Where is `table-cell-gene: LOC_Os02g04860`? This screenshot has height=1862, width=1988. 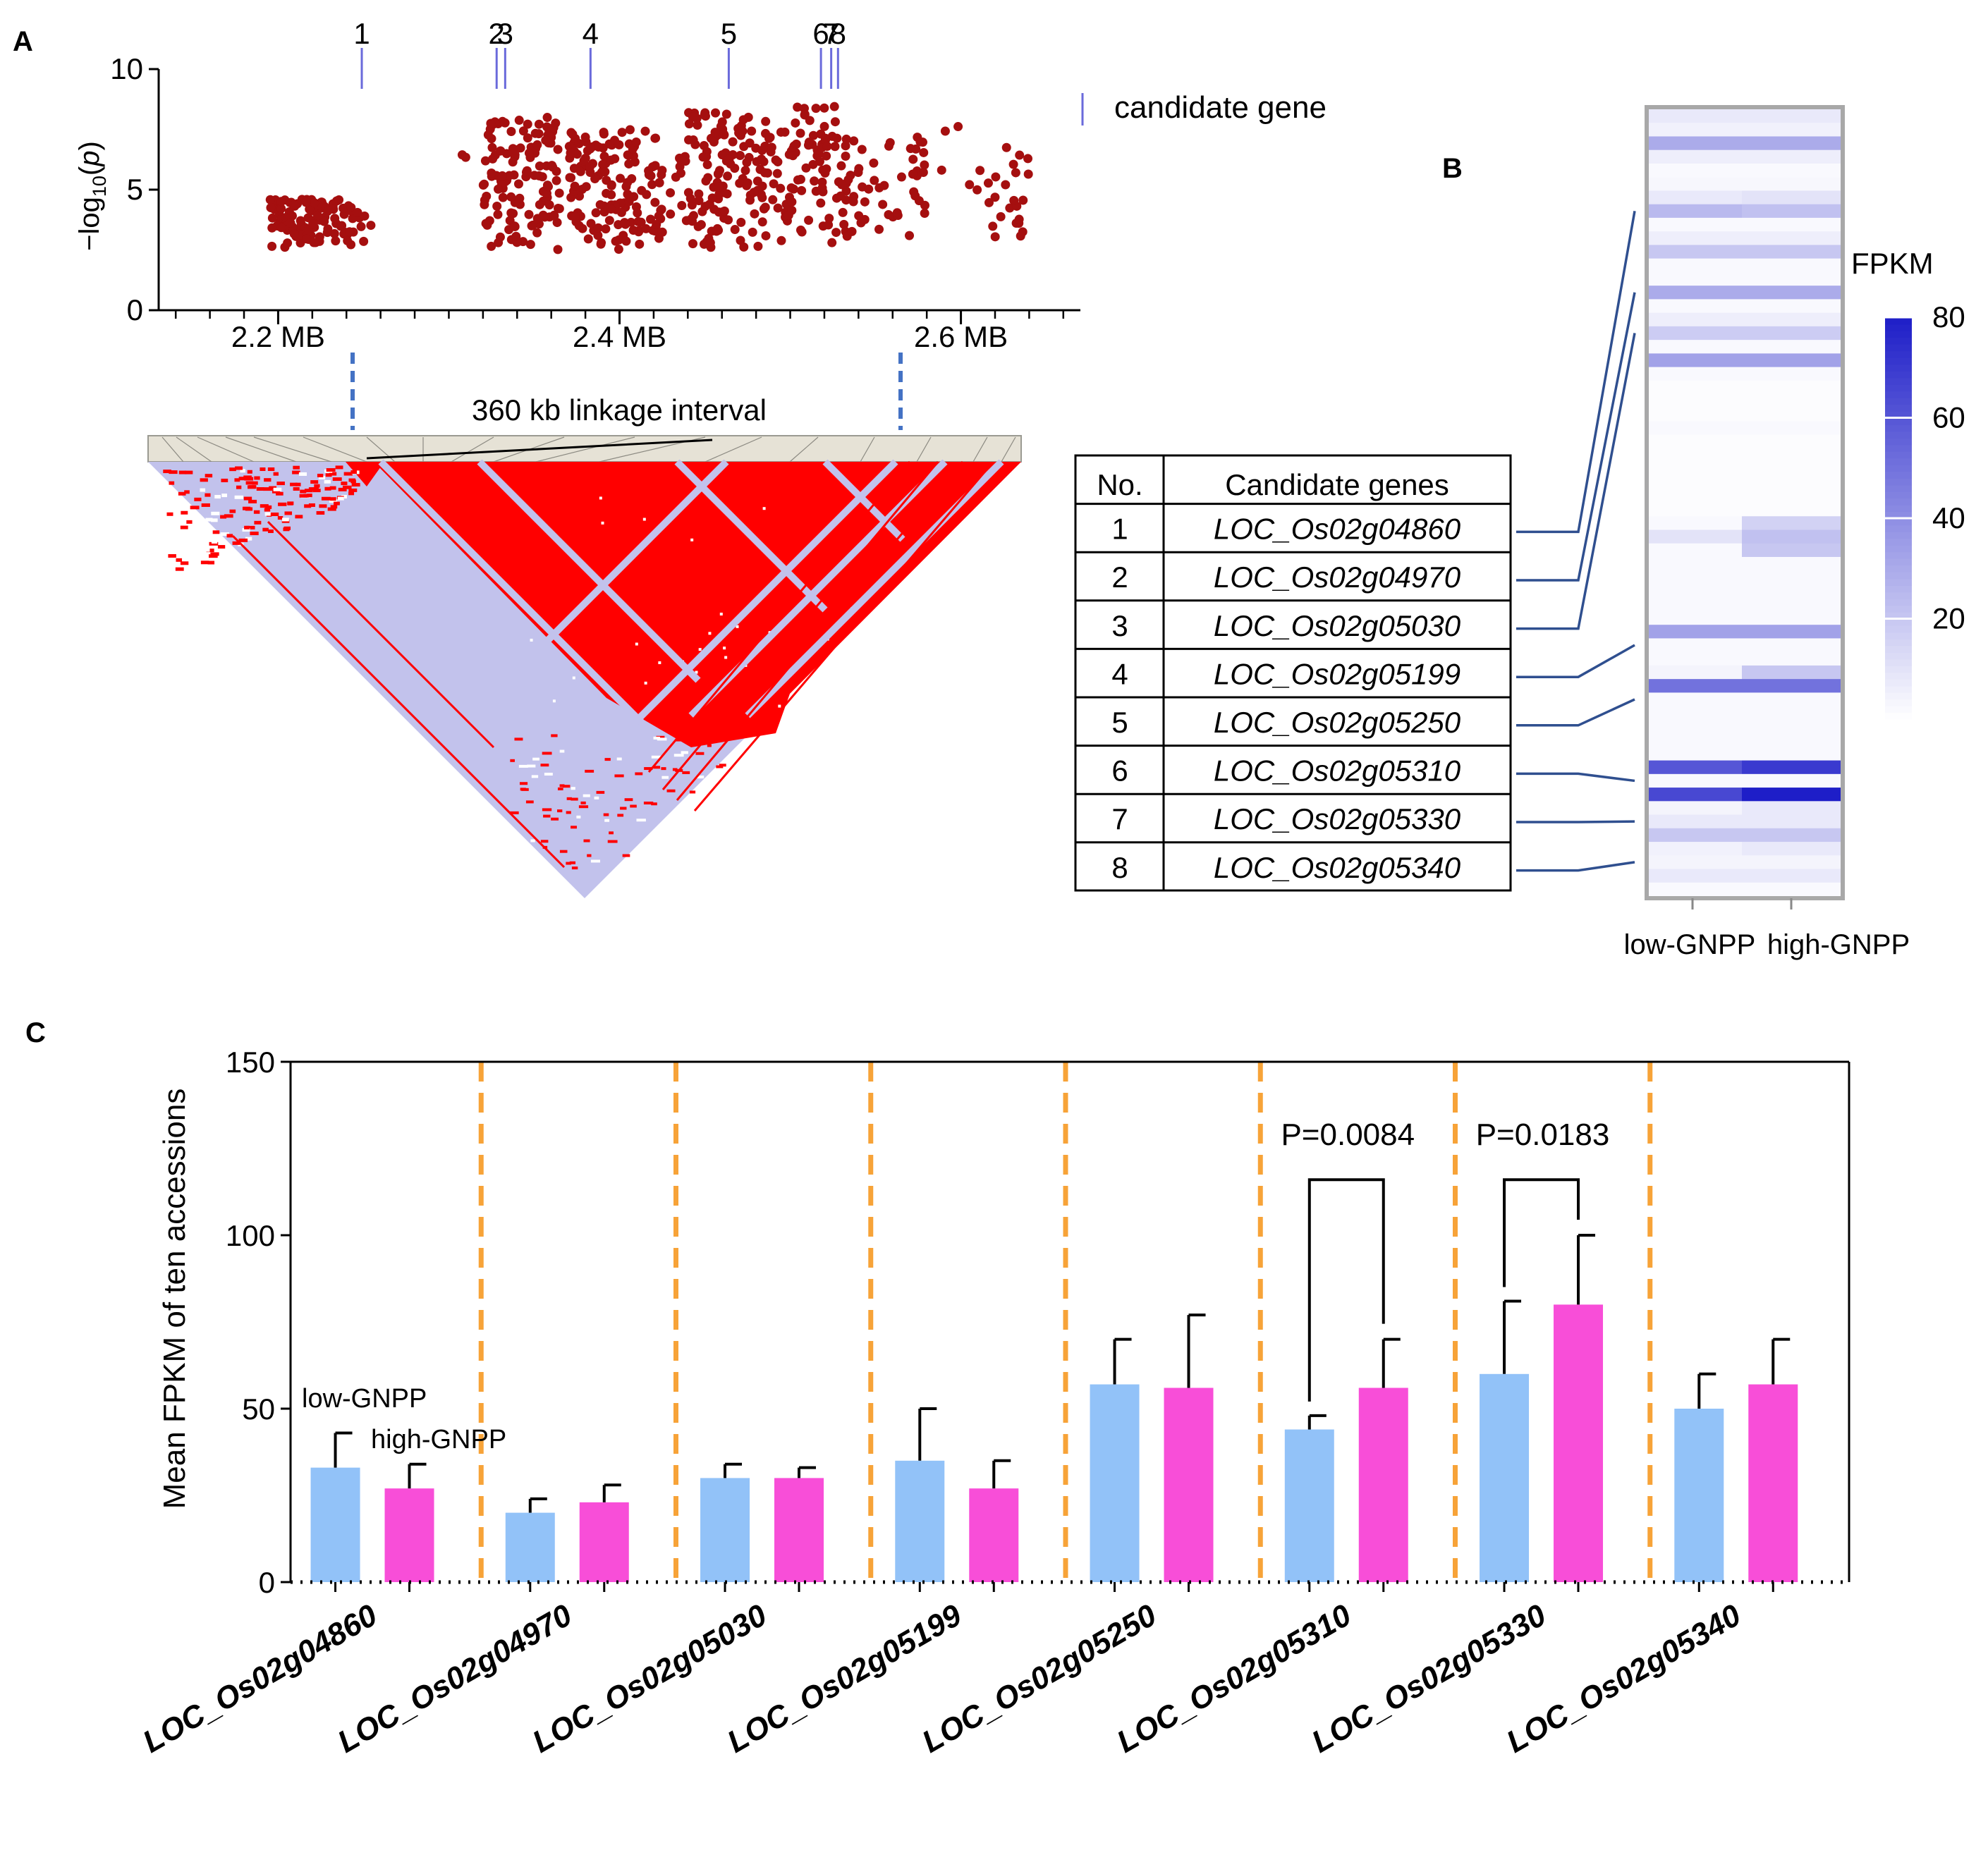
table-cell-gene: LOC_Os02g04860 is located at coordinates (1337, 529).